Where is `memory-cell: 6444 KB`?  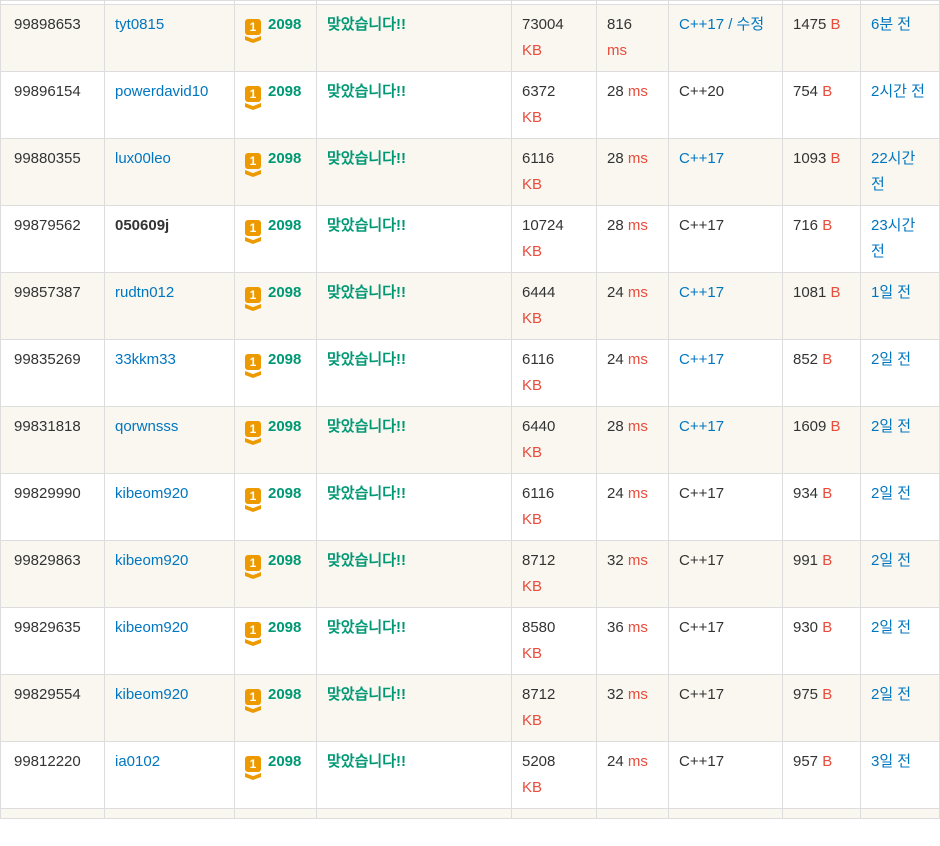 memory-cell: 6444 KB is located at coordinates (554, 306).